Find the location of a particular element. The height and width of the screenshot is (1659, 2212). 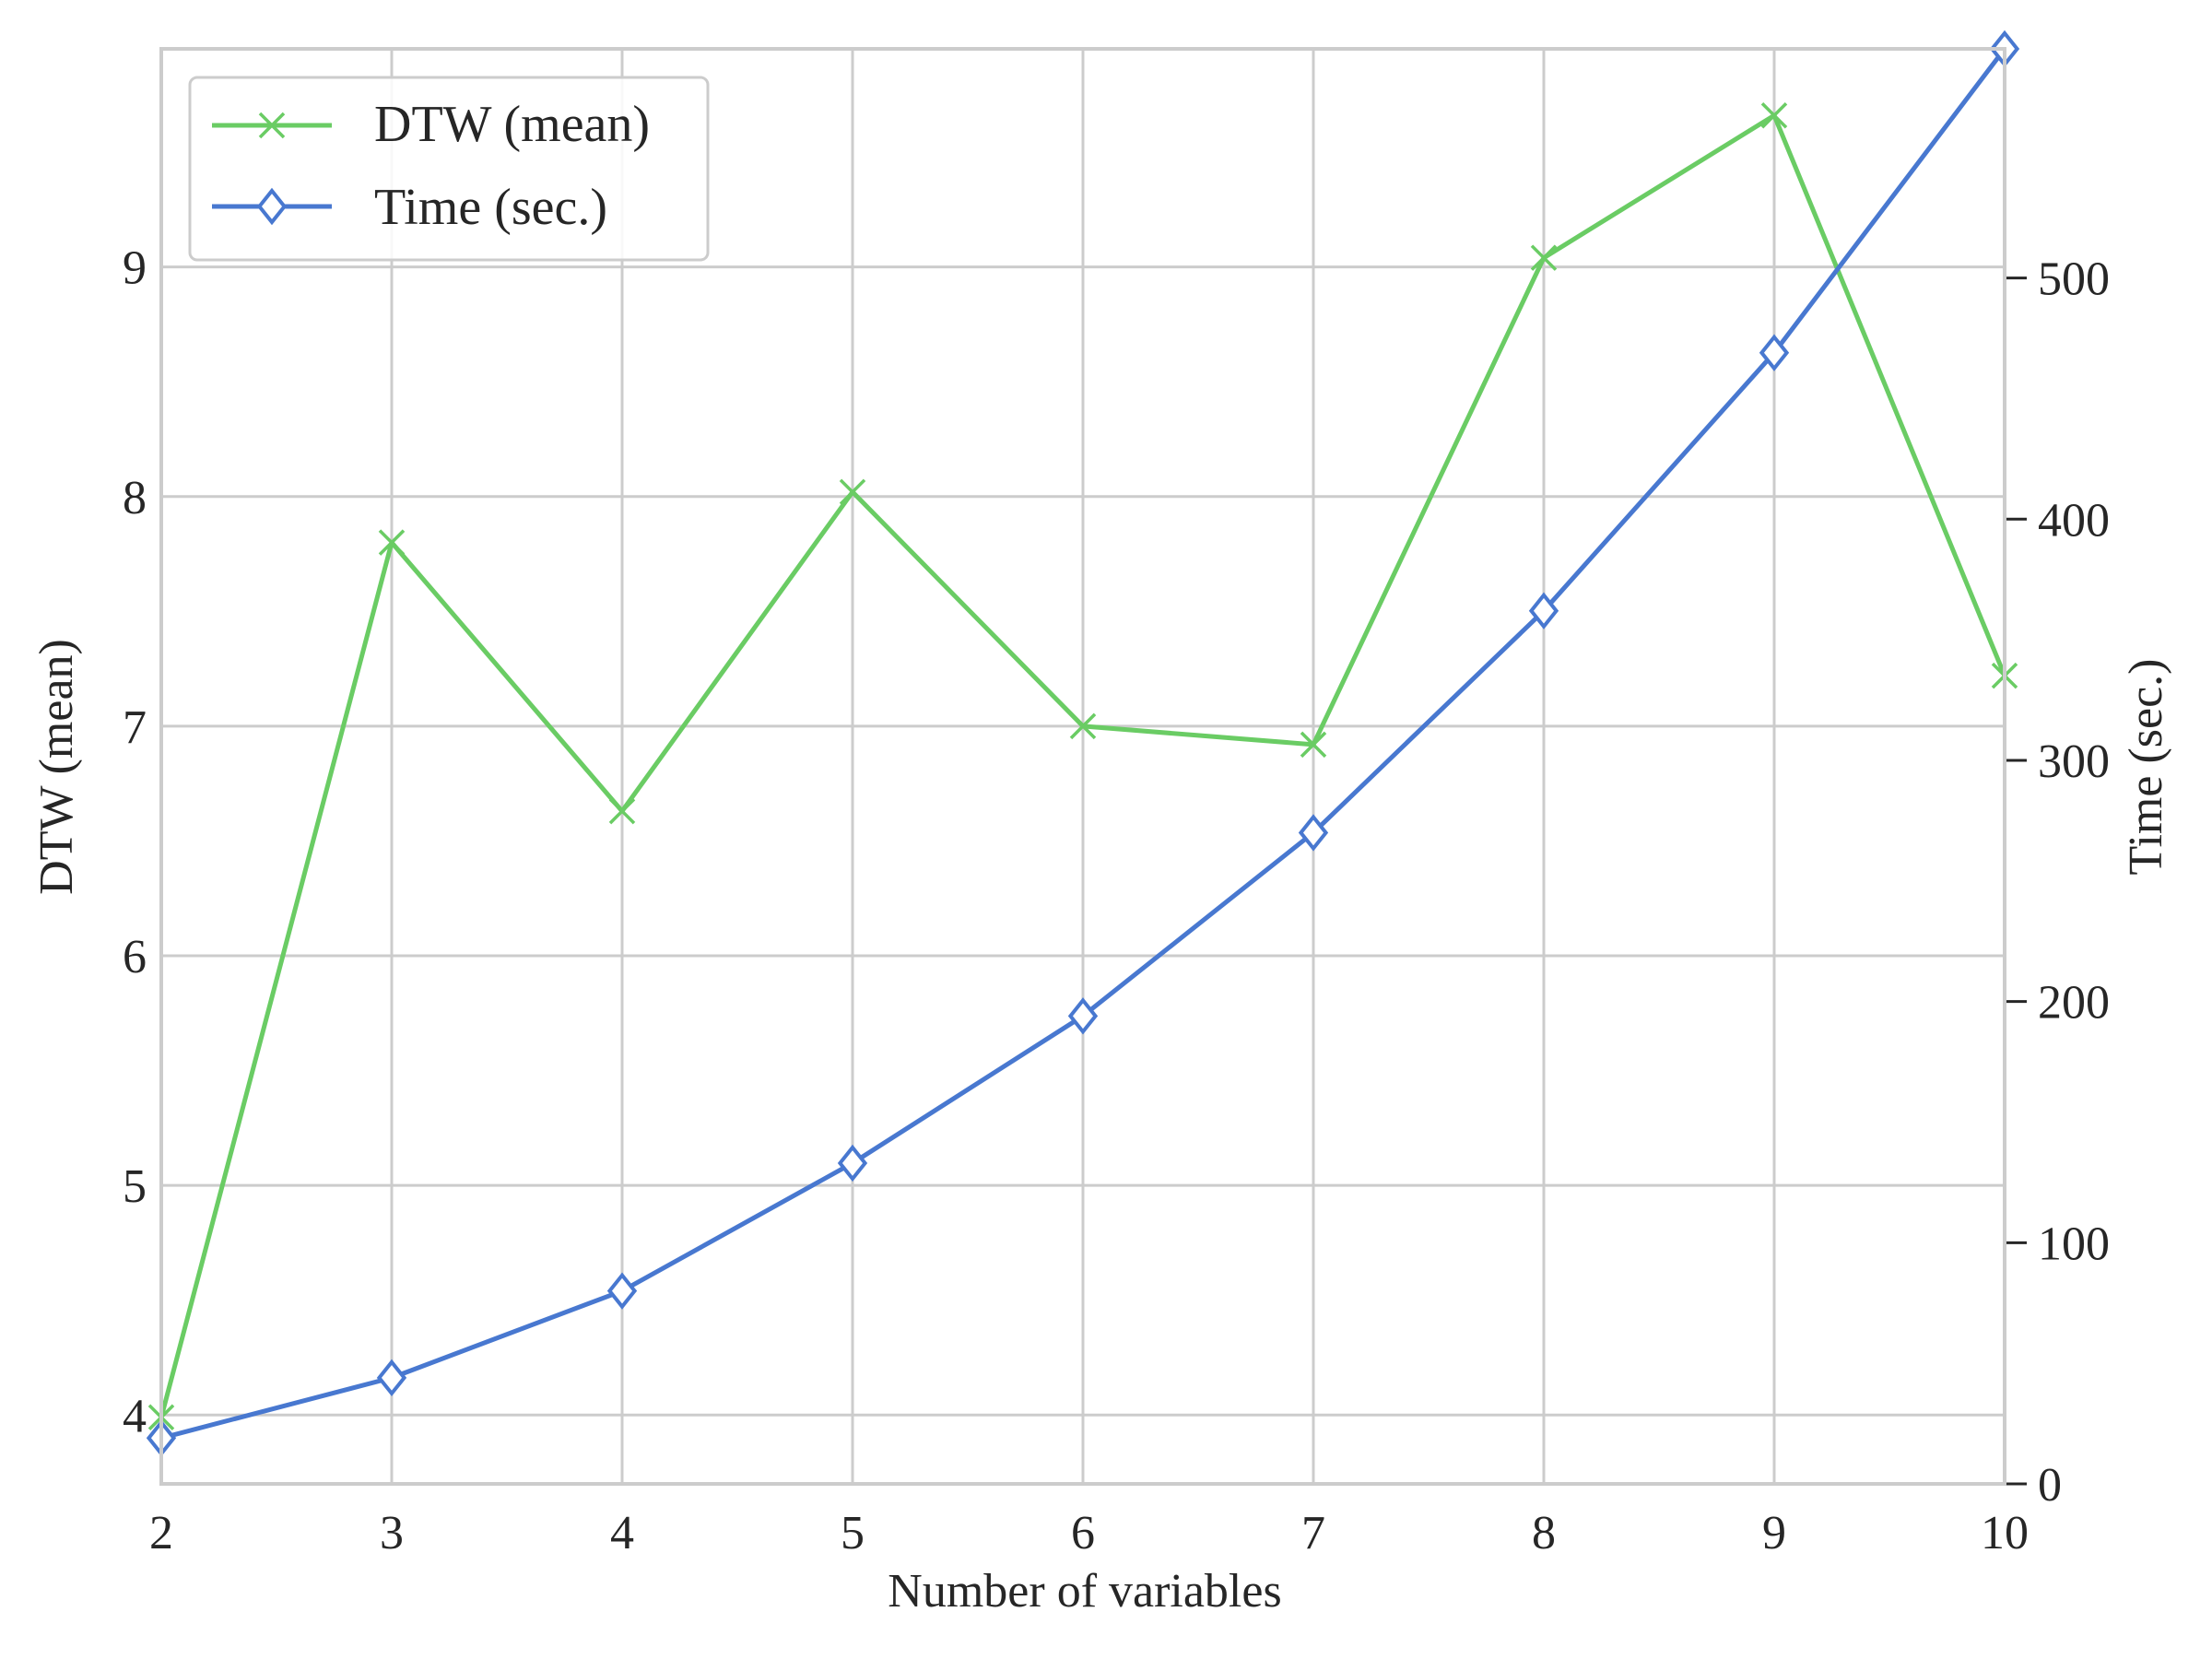

legend-marker-dtw is located at coordinates (272, 125).